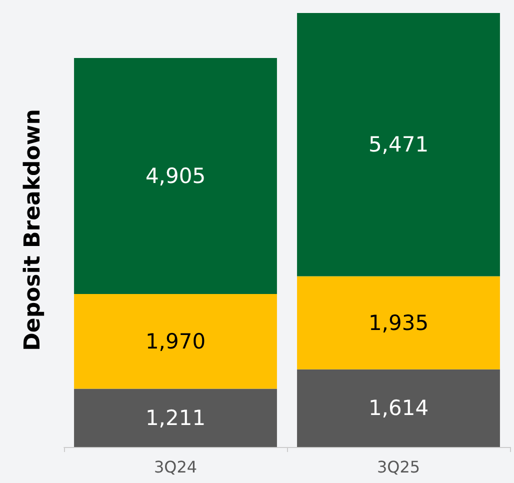 This screenshot has width=514, height=483. What do you see at coordinates (33, 230) in the screenshot?
I see `y-axis-title: Deposit Breakdown` at bounding box center [33, 230].